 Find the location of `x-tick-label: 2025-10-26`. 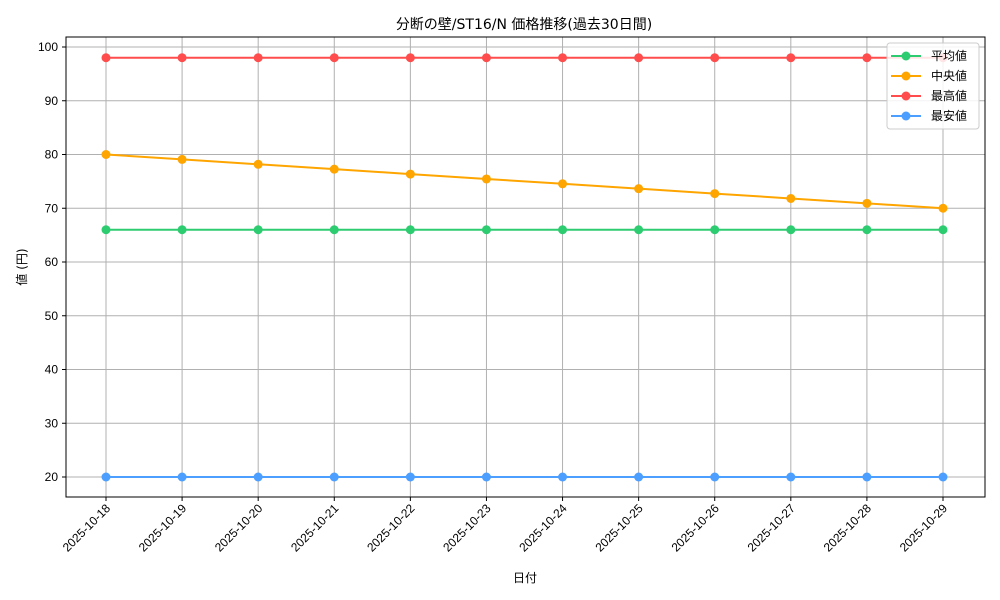

x-tick-label: 2025-10-26 is located at coordinates (696, 528).